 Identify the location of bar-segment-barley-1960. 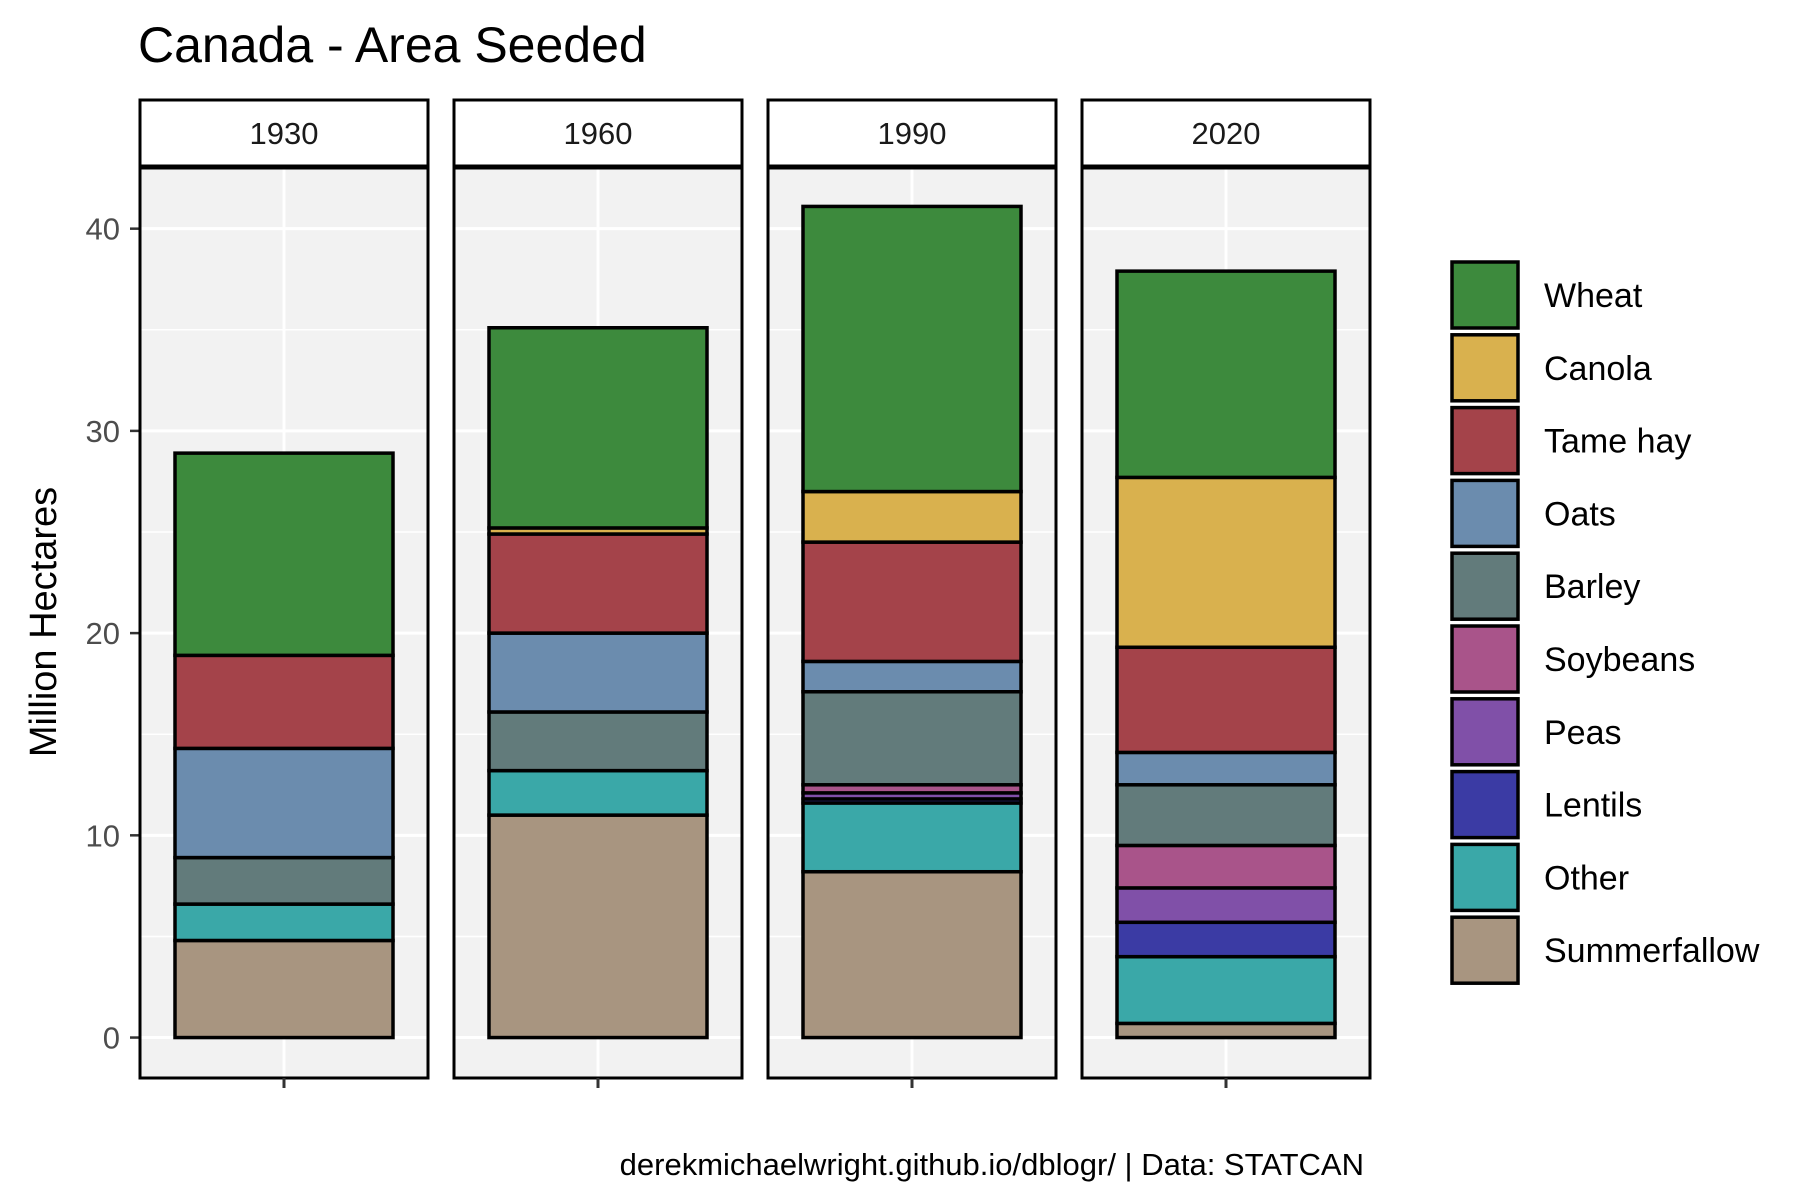
(598, 741).